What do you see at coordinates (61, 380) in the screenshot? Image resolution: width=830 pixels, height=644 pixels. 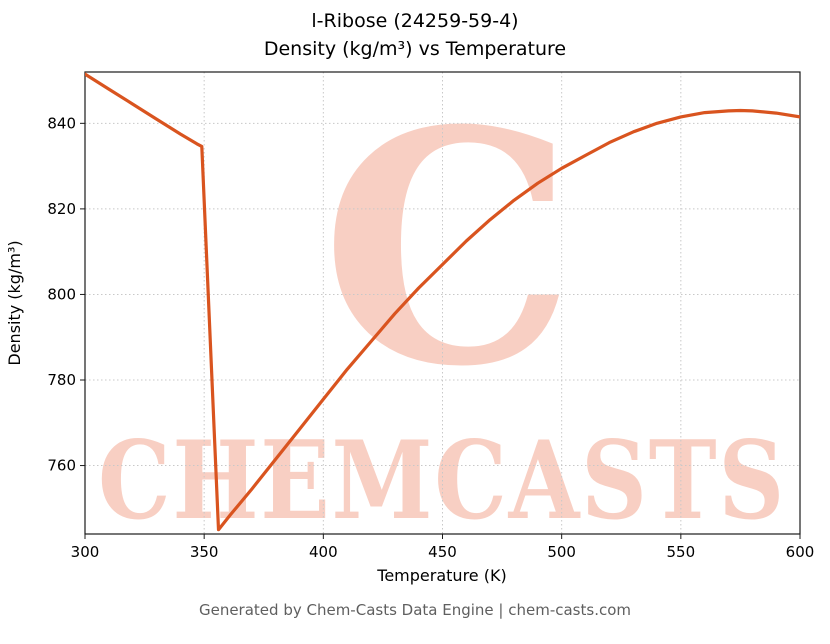 I see `y-tick-label: 780` at bounding box center [61, 380].